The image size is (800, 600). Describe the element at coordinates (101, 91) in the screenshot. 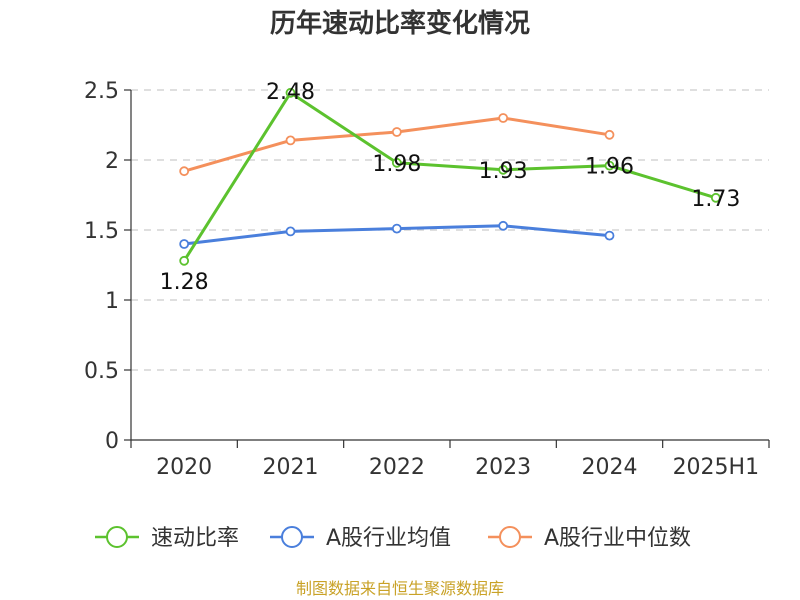

I see `y-tick-label: 2.5` at that location.